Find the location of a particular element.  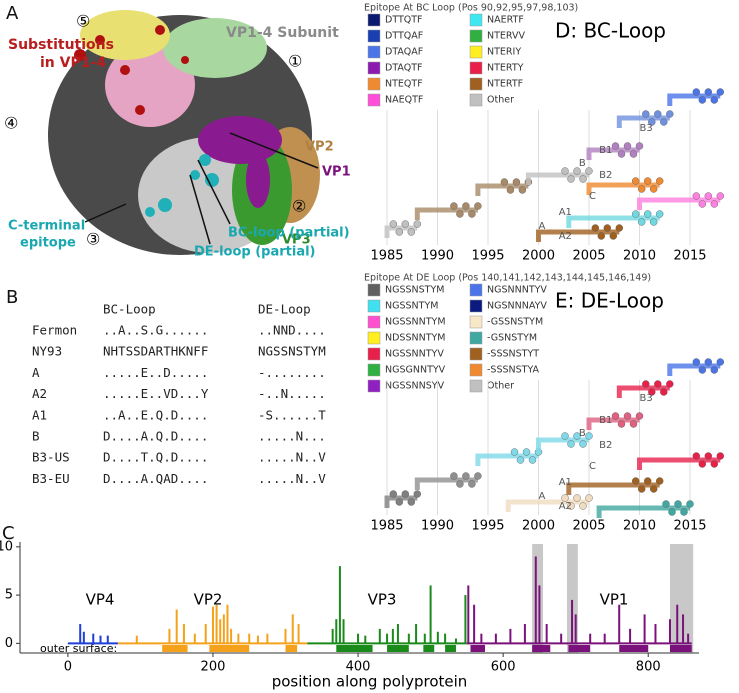

y-tick-label: 10 is located at coordinates (6, 546).